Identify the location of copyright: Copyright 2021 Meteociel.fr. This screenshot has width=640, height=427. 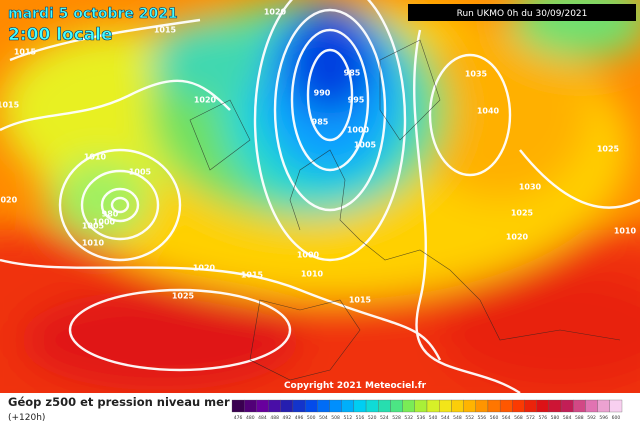
(355, 386).